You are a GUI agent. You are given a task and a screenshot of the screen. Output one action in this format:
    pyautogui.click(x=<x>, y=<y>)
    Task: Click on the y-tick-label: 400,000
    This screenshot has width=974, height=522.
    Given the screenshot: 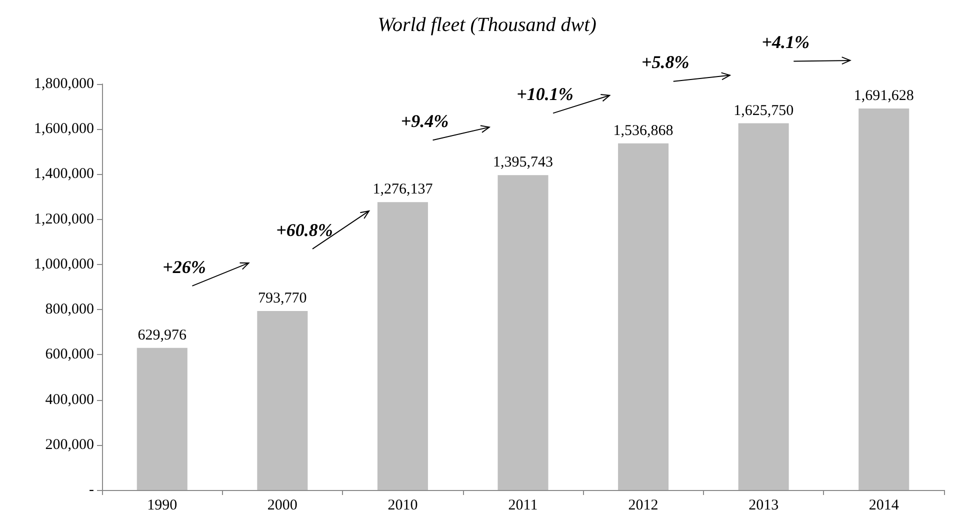 What is the action you would take?
    pyautogui.click(x=69, y=400)
    